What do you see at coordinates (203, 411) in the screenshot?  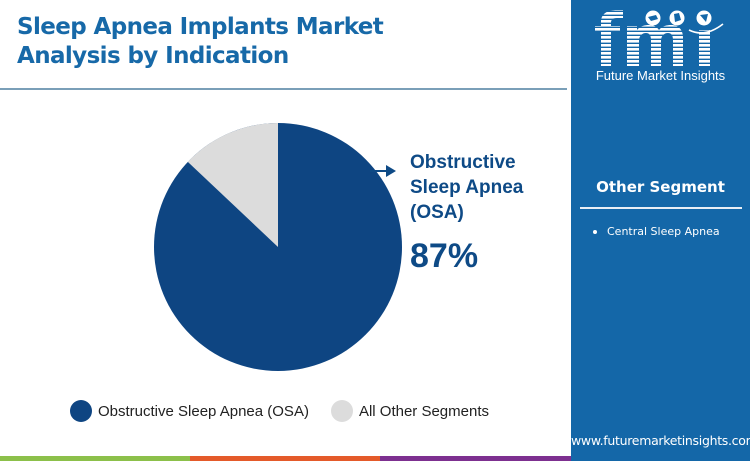 I see `legend-label-osa: Obstructive Sleep Apnea (OSA)` at bounding box center [203, 411].